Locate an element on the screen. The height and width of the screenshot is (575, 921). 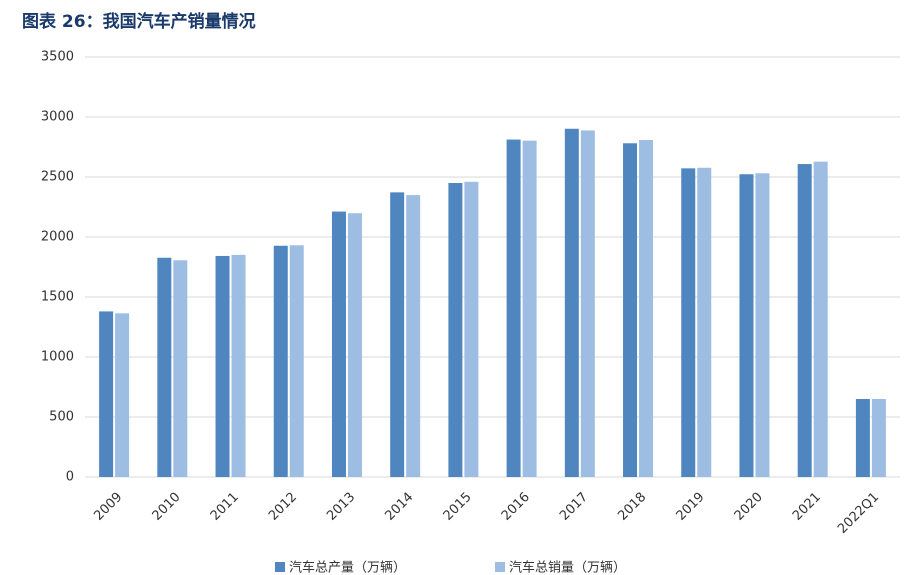
x-tick-label: 2021 is located at coordinates (807, 507).